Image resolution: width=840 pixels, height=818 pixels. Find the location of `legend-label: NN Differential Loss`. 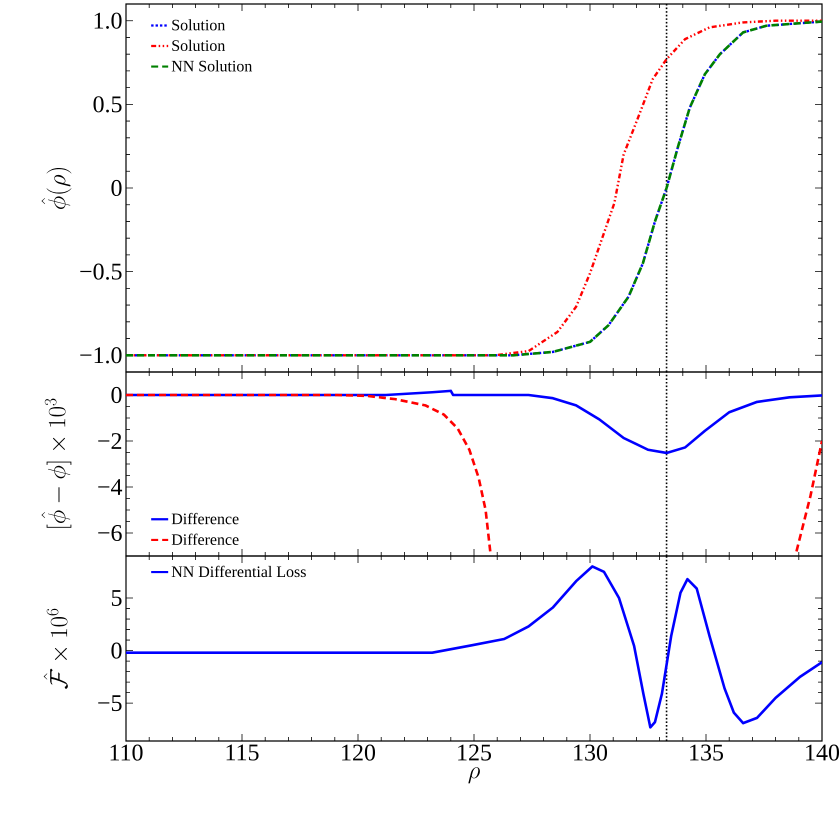

legend-label: NN Differential Loss is located at coordinates (239, 572).